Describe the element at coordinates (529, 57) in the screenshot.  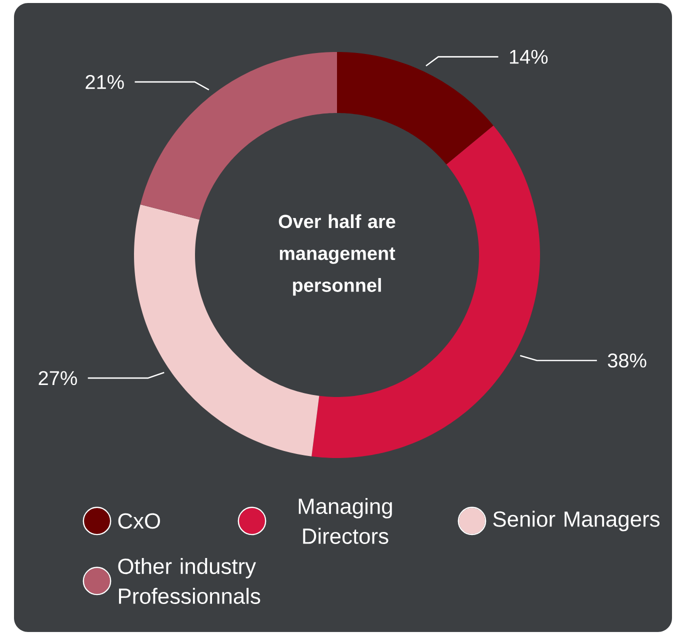
I see `data-label: 14%` at that location.